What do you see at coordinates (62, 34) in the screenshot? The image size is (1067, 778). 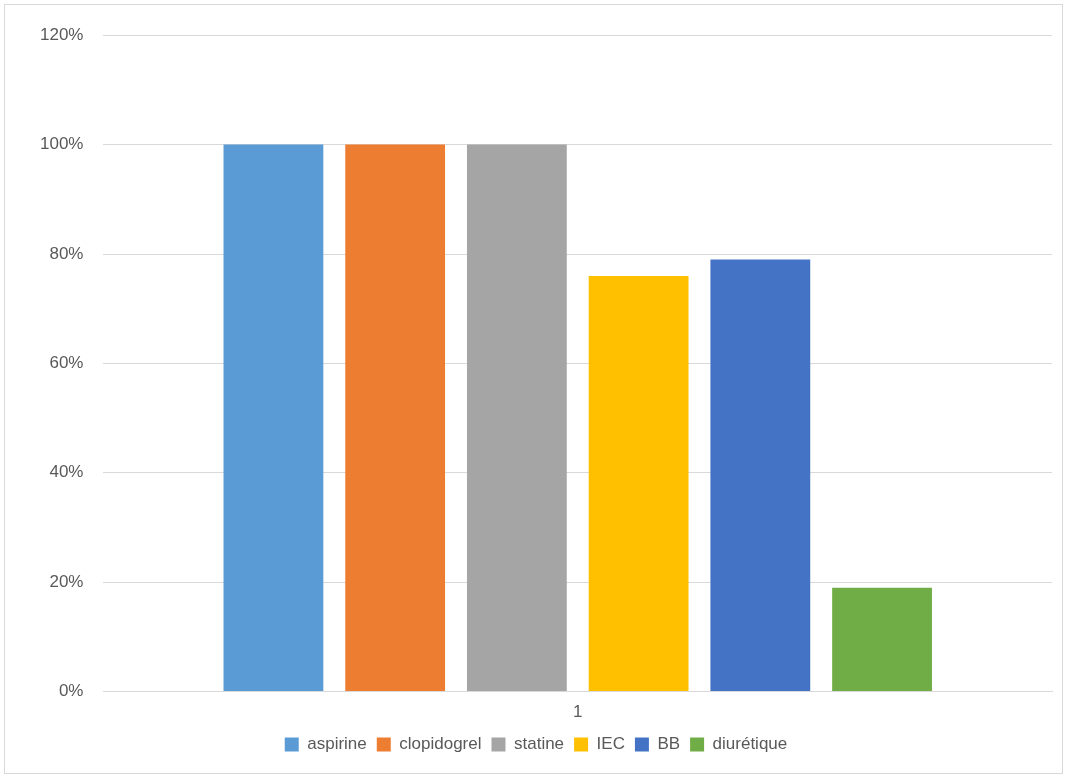 I see `y-tick-label: 120%` at bounding box center [62, 34].